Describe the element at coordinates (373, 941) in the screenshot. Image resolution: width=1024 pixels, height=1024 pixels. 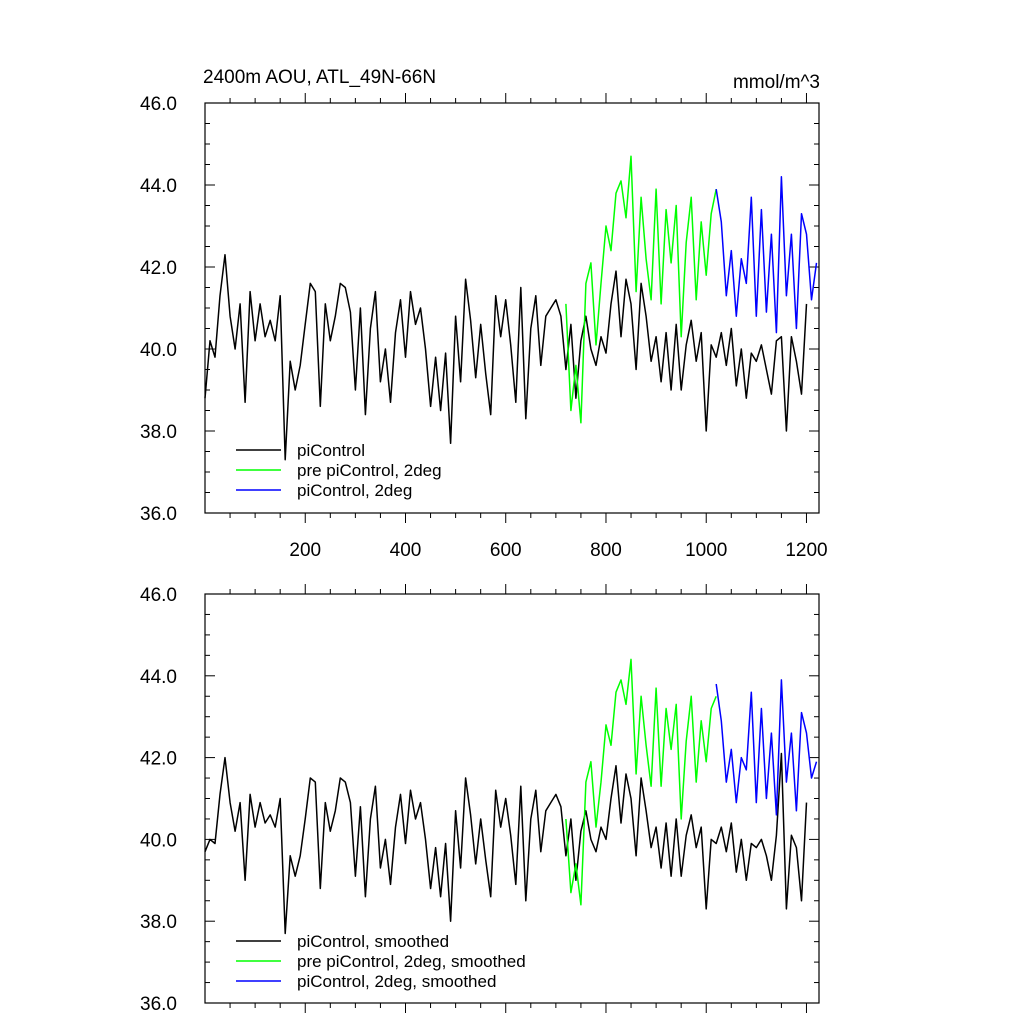
I see `legend-label: piControl, smoothed` at that location.